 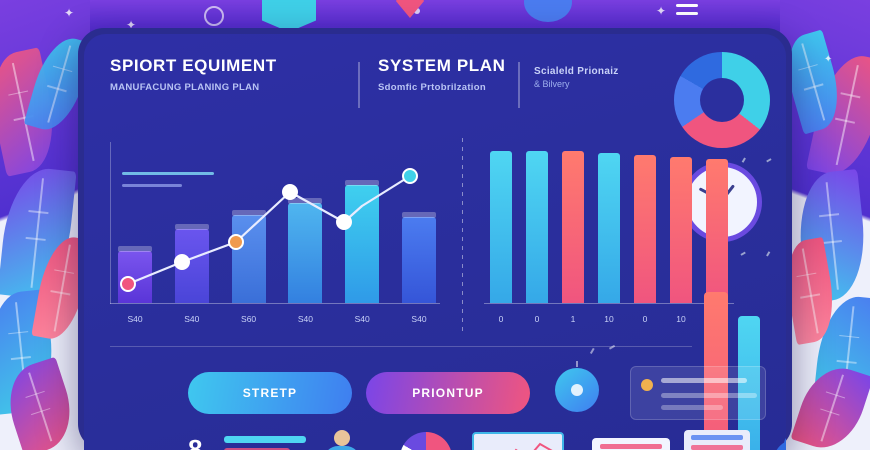 What do you see at coordinates (249, 319) in the screenshot?
I see `x-tick-label: S60` at bounding box center [249, 319].